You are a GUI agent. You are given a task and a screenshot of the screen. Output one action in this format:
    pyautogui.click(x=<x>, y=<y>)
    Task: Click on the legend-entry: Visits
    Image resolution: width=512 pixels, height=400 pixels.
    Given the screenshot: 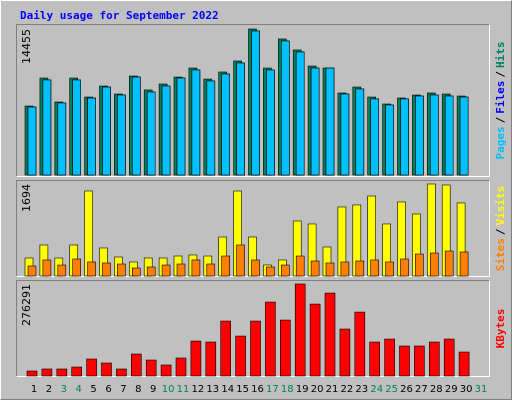 What is the action you would take?
    pyautogui.click(x=500, y=206)
    